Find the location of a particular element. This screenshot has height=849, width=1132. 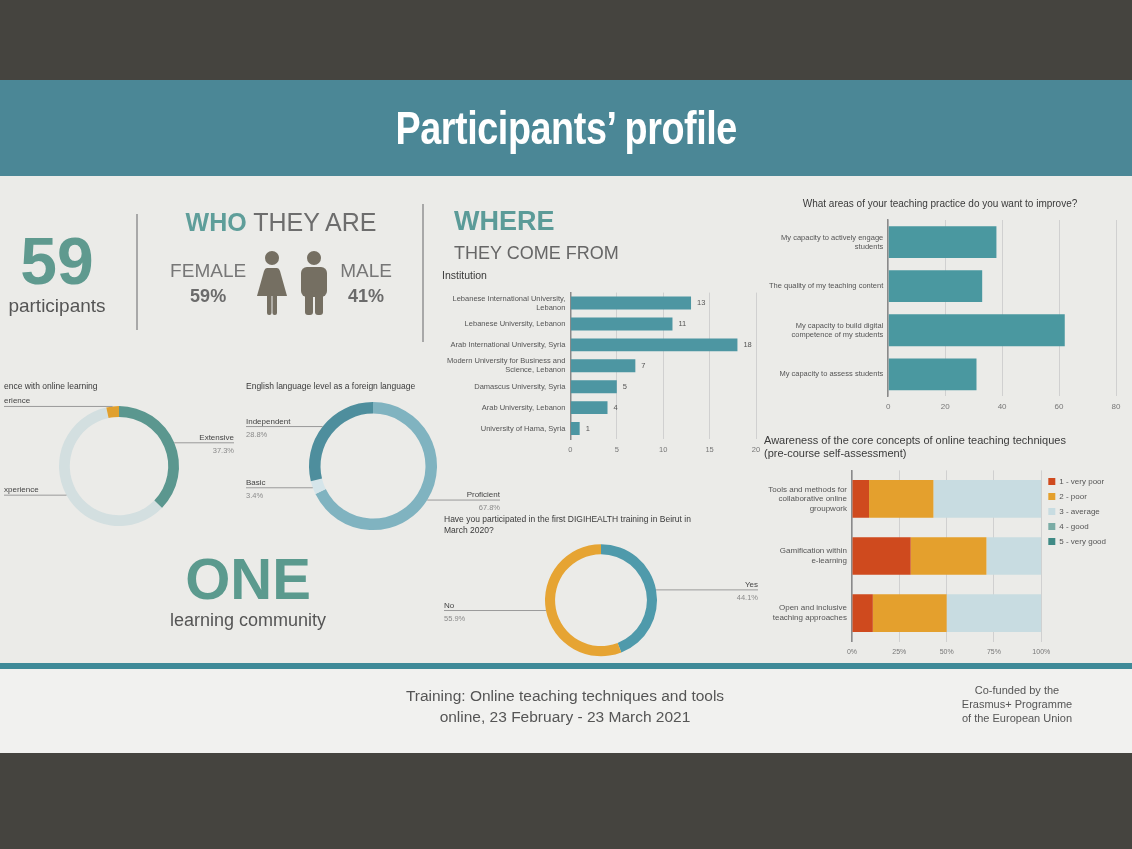

text: Institution is located at coordinates (465, 275).